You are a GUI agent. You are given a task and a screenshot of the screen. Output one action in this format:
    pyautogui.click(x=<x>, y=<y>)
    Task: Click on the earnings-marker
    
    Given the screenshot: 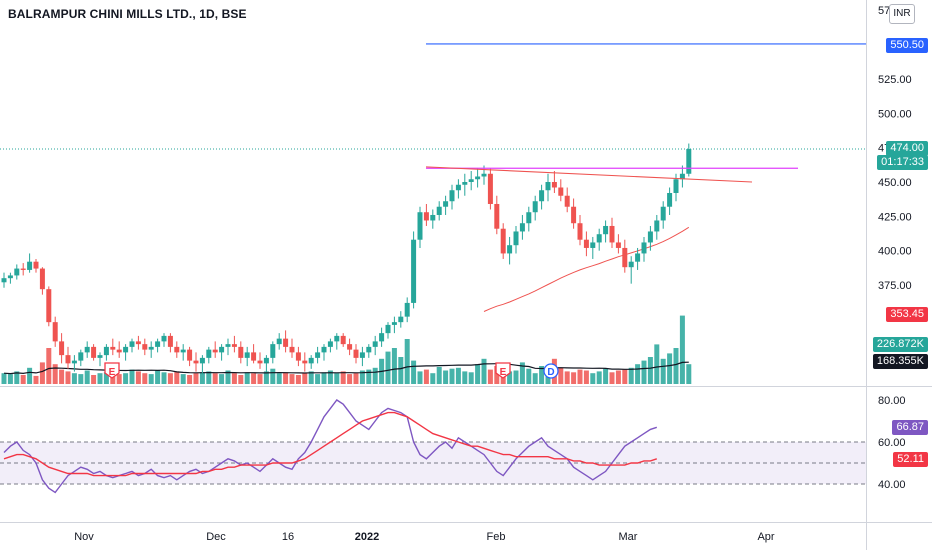 What is the action you would take?
    pyautogui.click(x=503, y=370)
    